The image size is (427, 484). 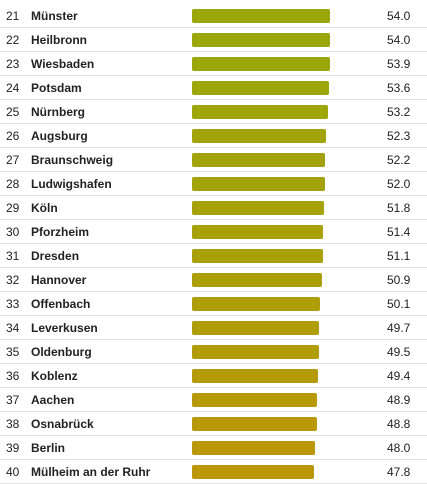 I want to click on value-label: 51.1, so click(x=399, y=256).